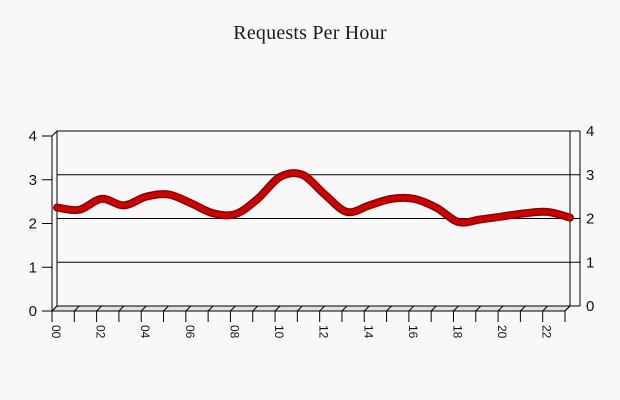  What do you see at coordinates (279, 332) in the screenshot?
I see `x-axis-label: 10` at bounding box center [279, 332].